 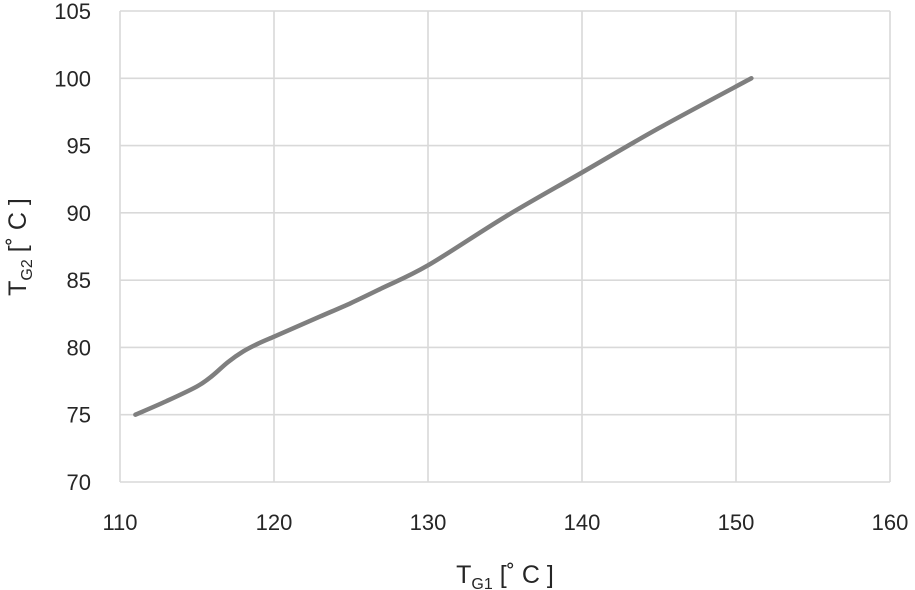 I want to click on x-axis-title-main: T, so click(x=463, y=575).